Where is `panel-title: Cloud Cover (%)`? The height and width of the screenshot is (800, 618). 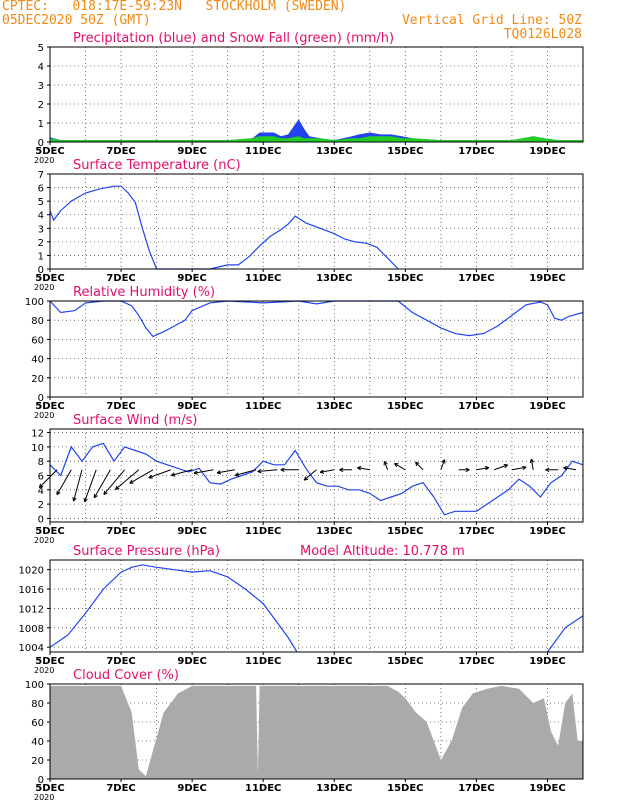 panel-title: Cloud Cover (%) is located at coordinates (126, 675).